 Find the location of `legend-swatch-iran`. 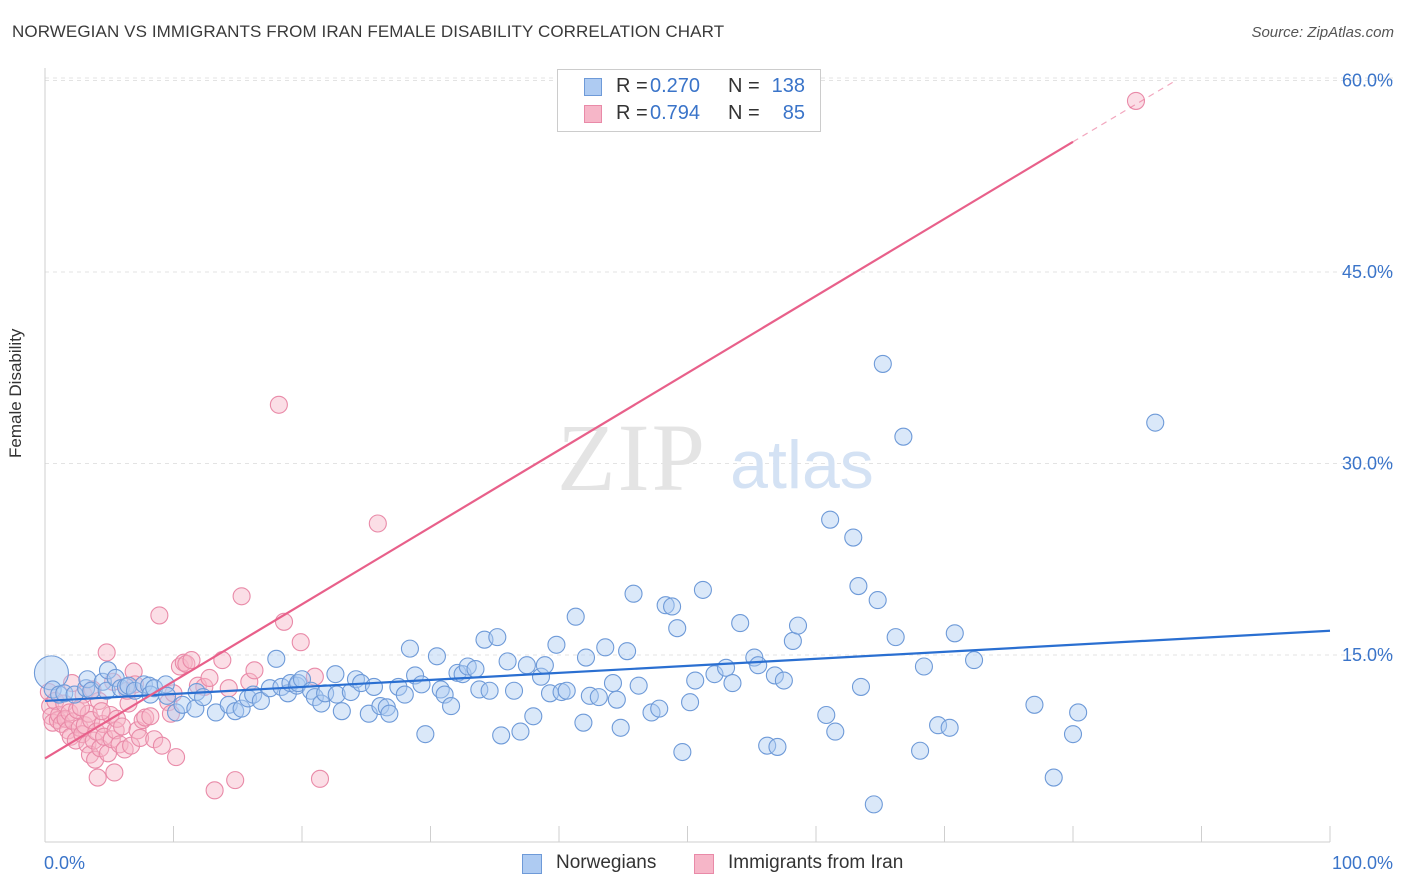

legend-swatch-iran is located at coordinates (704, 864).